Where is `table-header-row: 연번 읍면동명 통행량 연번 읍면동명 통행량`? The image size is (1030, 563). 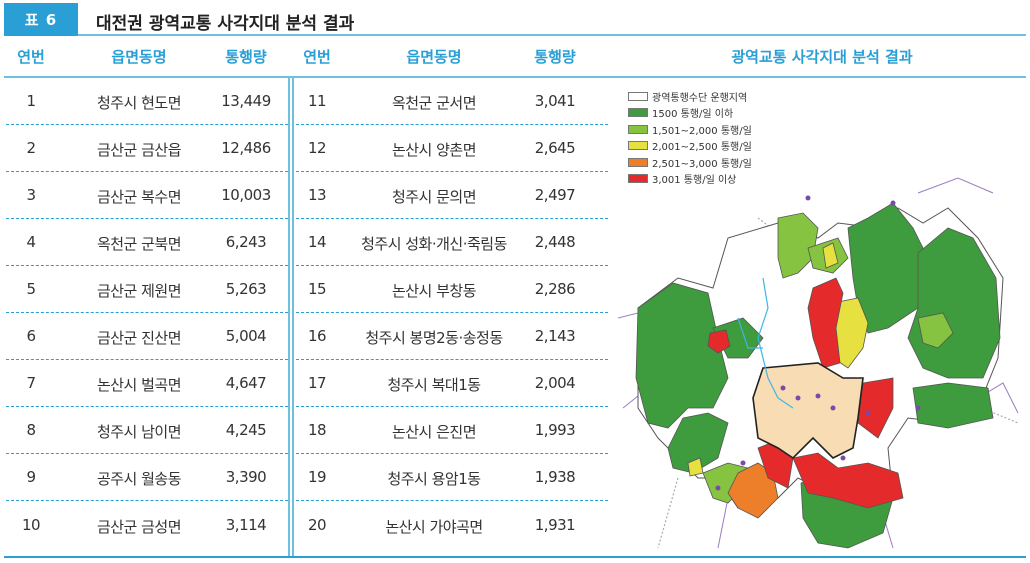
table-header-row: 연번 읍면동명 통행량 연번 읍면동명 통행량 is located at coordinates (311, 57).